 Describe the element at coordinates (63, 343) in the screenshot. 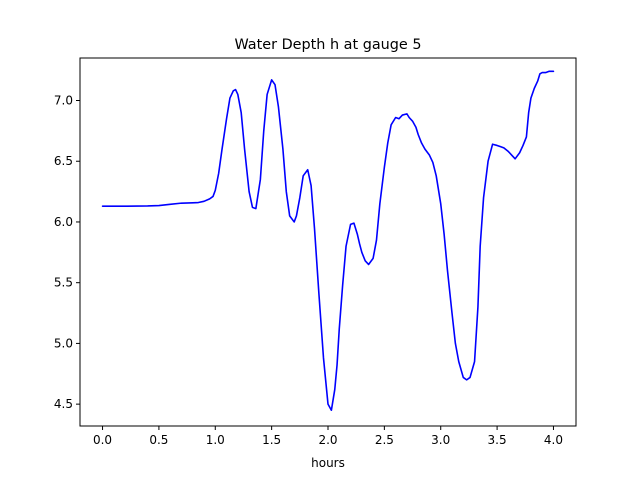

I see `y-tick-label: 5.0` at that location.